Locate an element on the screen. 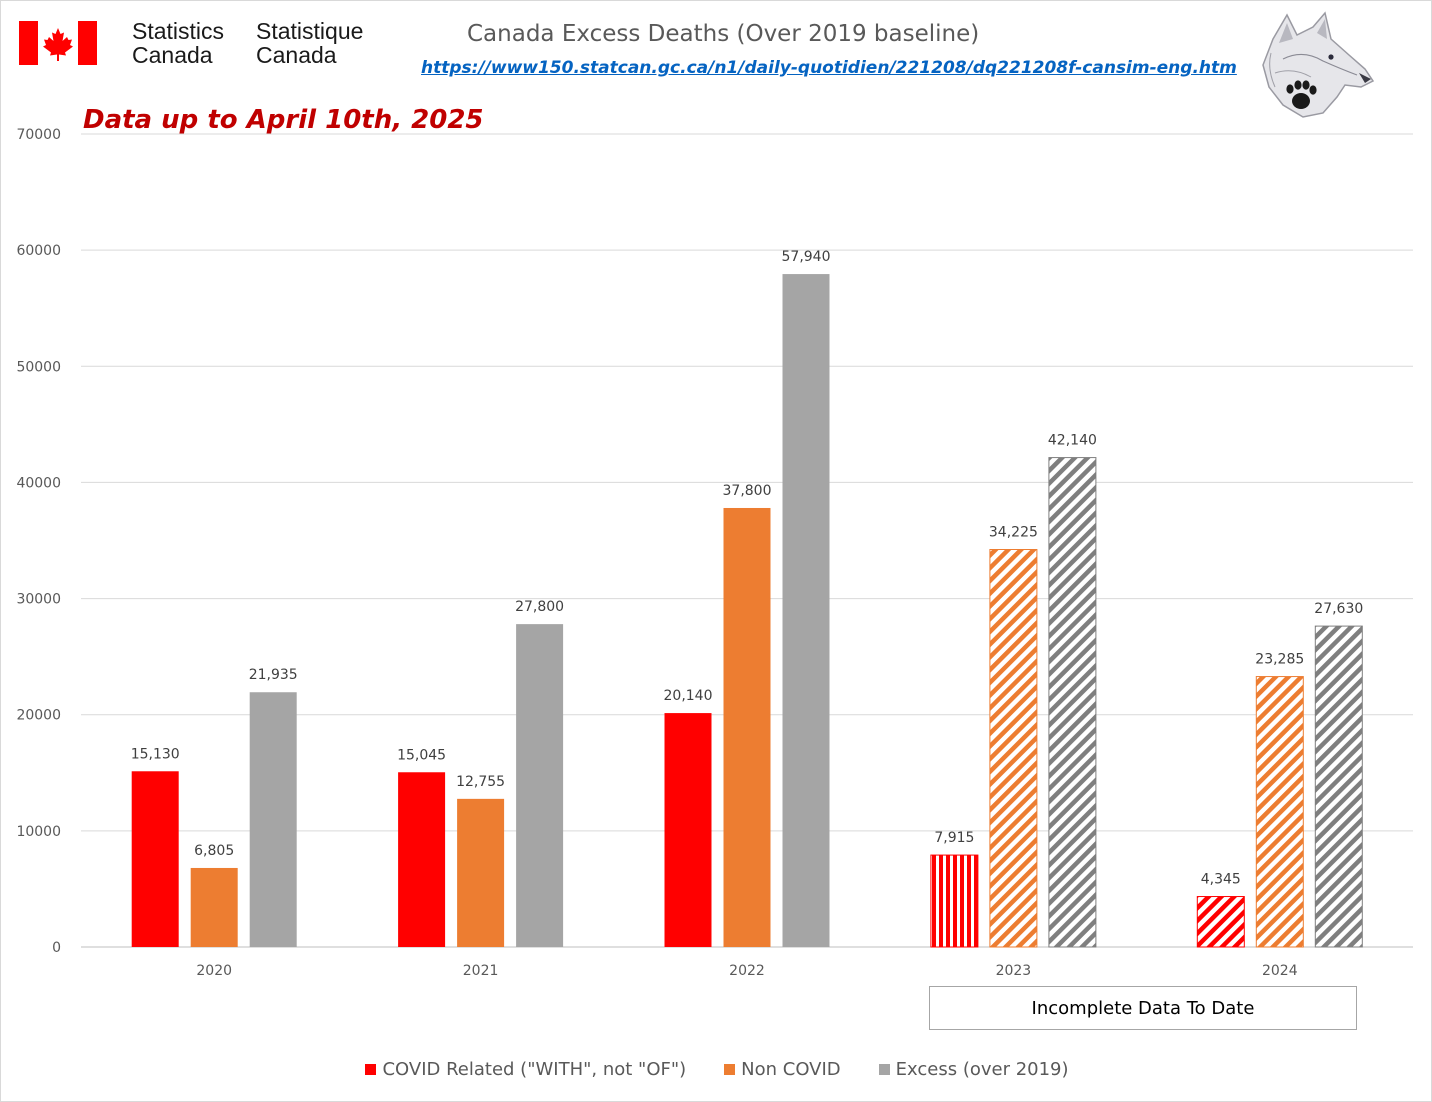 The height and width of the screenshot is (1102, 1432). legend-item-covid: COVID Related ("WITH", not "OF") is located at coordinates (525, 1069).